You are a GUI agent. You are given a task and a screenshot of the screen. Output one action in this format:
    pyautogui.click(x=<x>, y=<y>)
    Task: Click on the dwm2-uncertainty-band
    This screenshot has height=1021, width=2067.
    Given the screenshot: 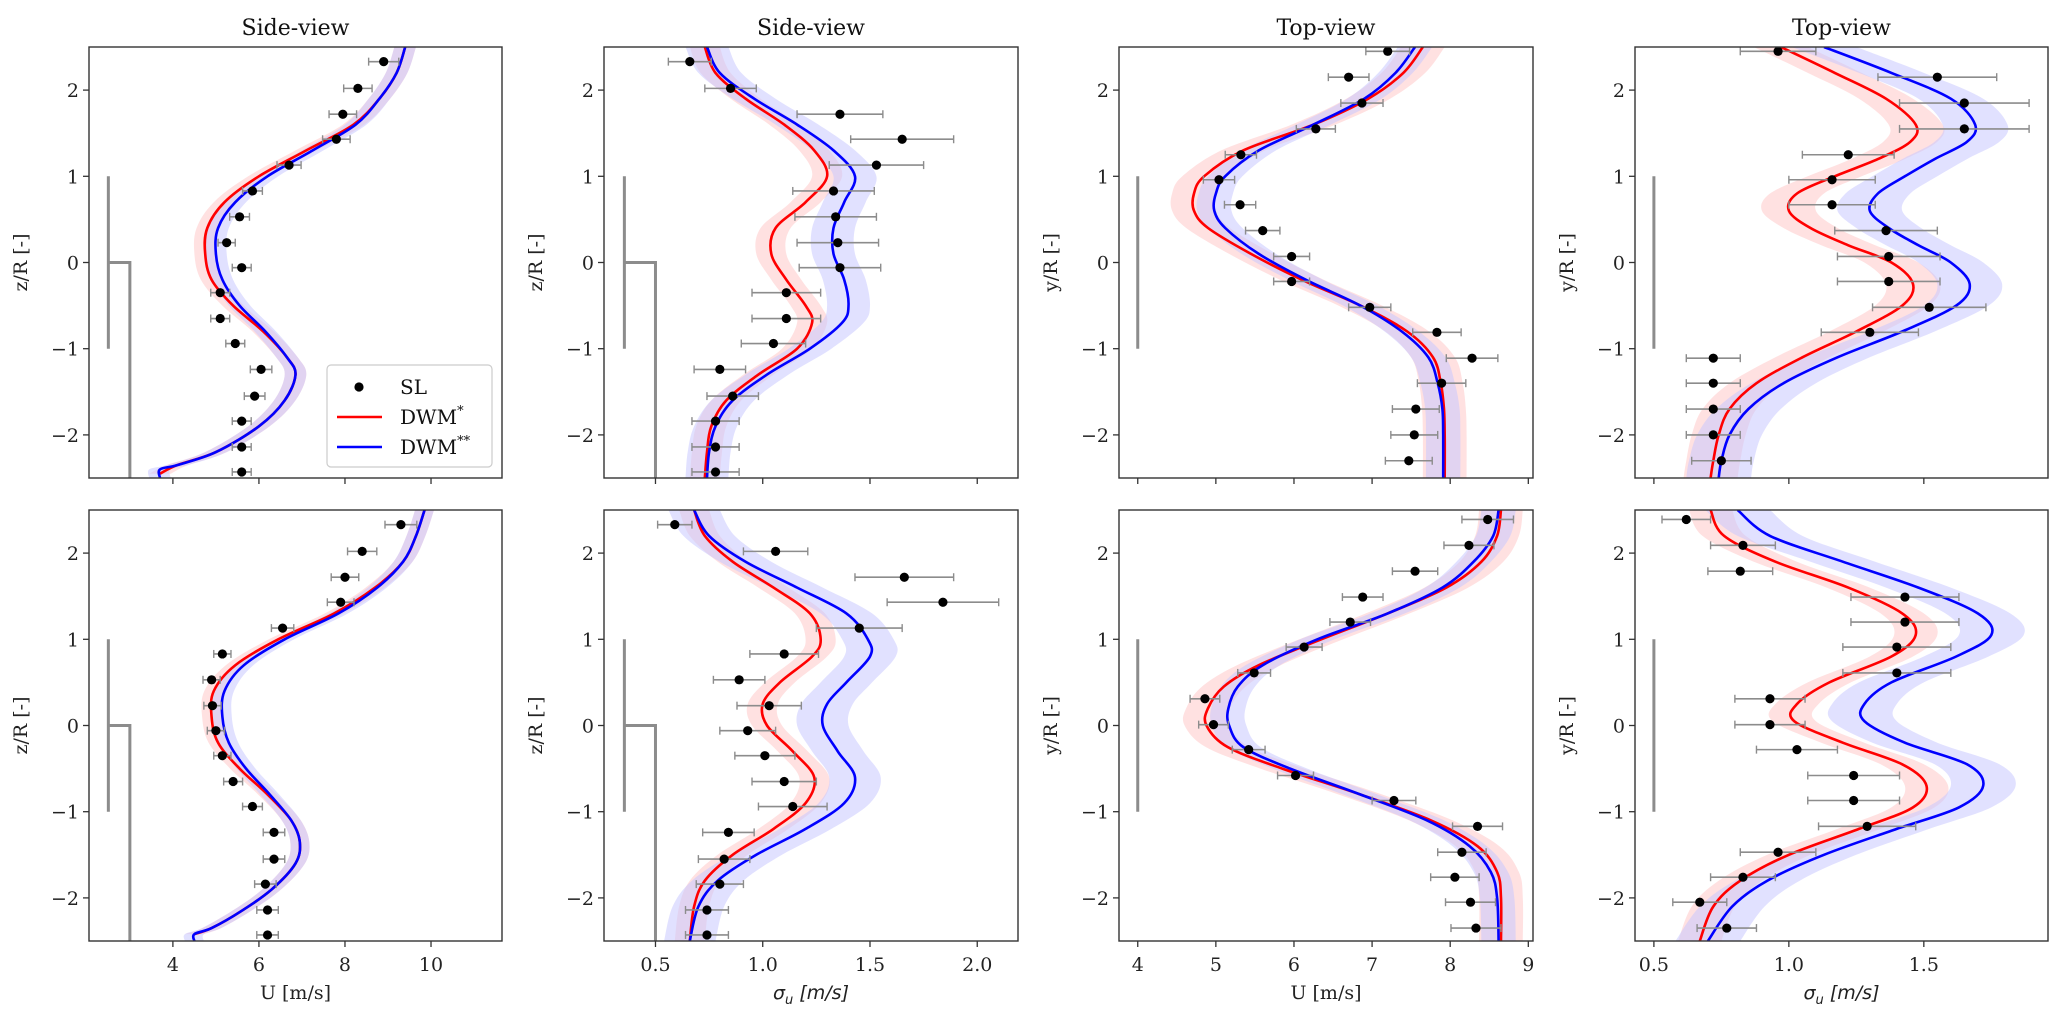 What is the action you would take?
    pyautogui.click(x=781, y=262)
    